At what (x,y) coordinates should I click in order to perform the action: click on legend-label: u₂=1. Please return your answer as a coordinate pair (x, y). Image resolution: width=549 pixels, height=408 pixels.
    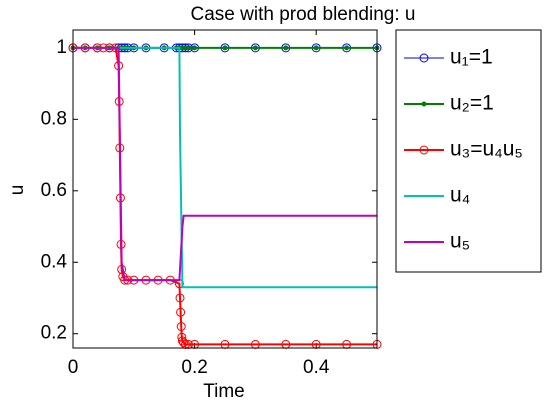
    Looking at the image, I should click on (472, 103).